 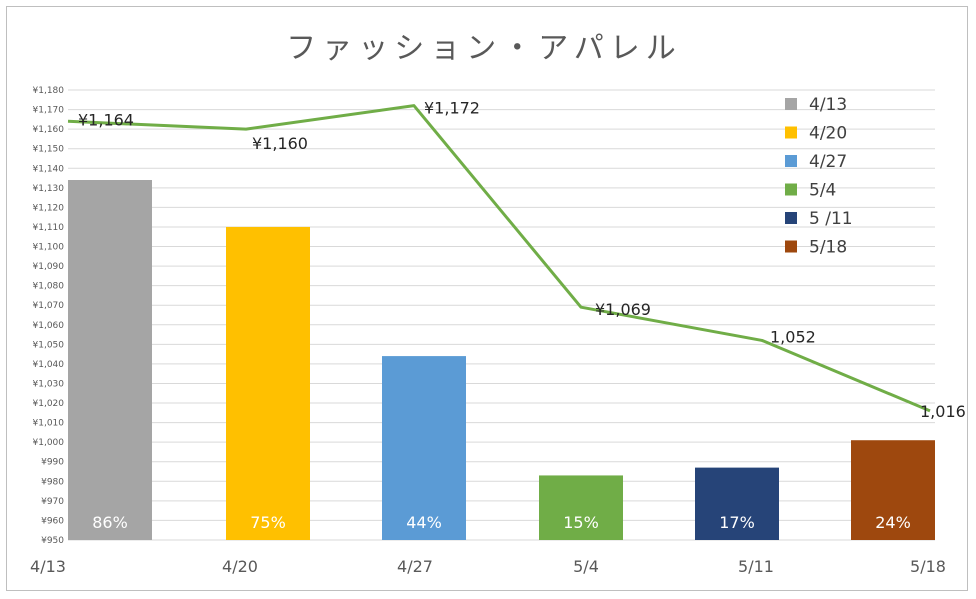 What do you see at coordinates (52, 463) in the screenshot?
I see `y-tick-label: ¥990` at bounding box center [52, 463].